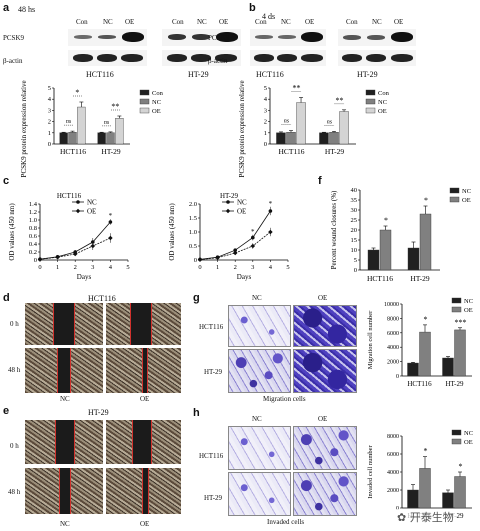 This screenshot has width=480, height=531. What do you see at coordinates (468, 310) in the screenshot?
I see `legend-label: OE` at bounding box center [468, 310].